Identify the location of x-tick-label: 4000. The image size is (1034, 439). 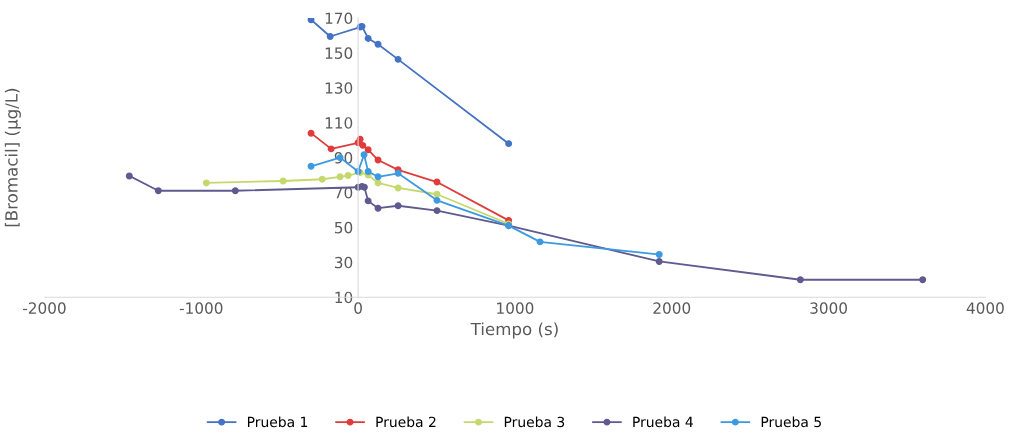
(985, 308).